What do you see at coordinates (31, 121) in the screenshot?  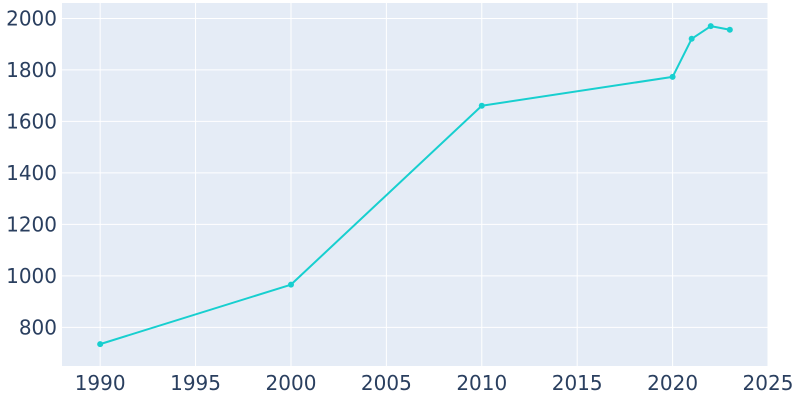 I see `y-tick-label: 1600` at bounding box center [31, 121].